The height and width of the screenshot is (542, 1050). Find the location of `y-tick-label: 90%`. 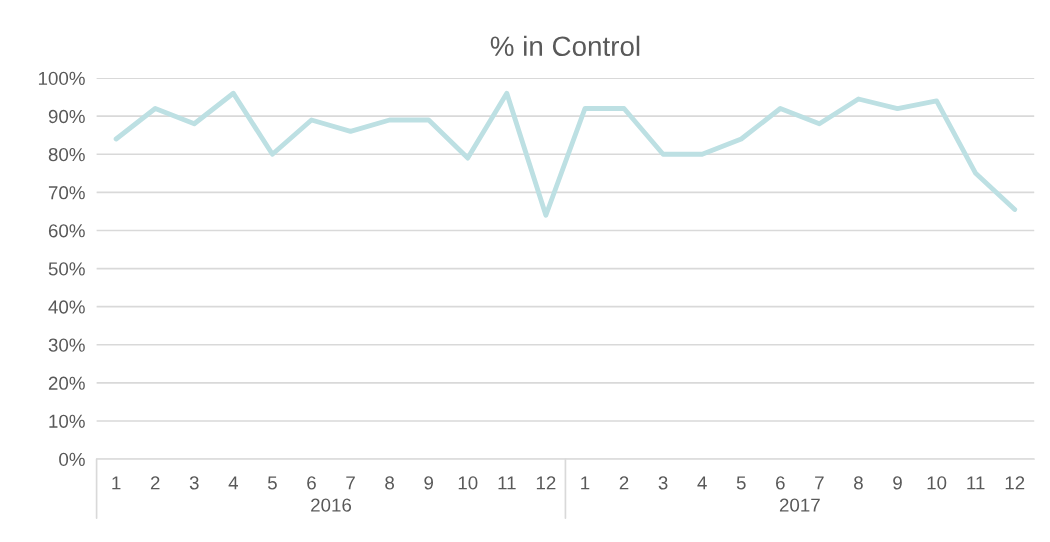

y-tick-label: 90% is located at coordinates (66, 116).